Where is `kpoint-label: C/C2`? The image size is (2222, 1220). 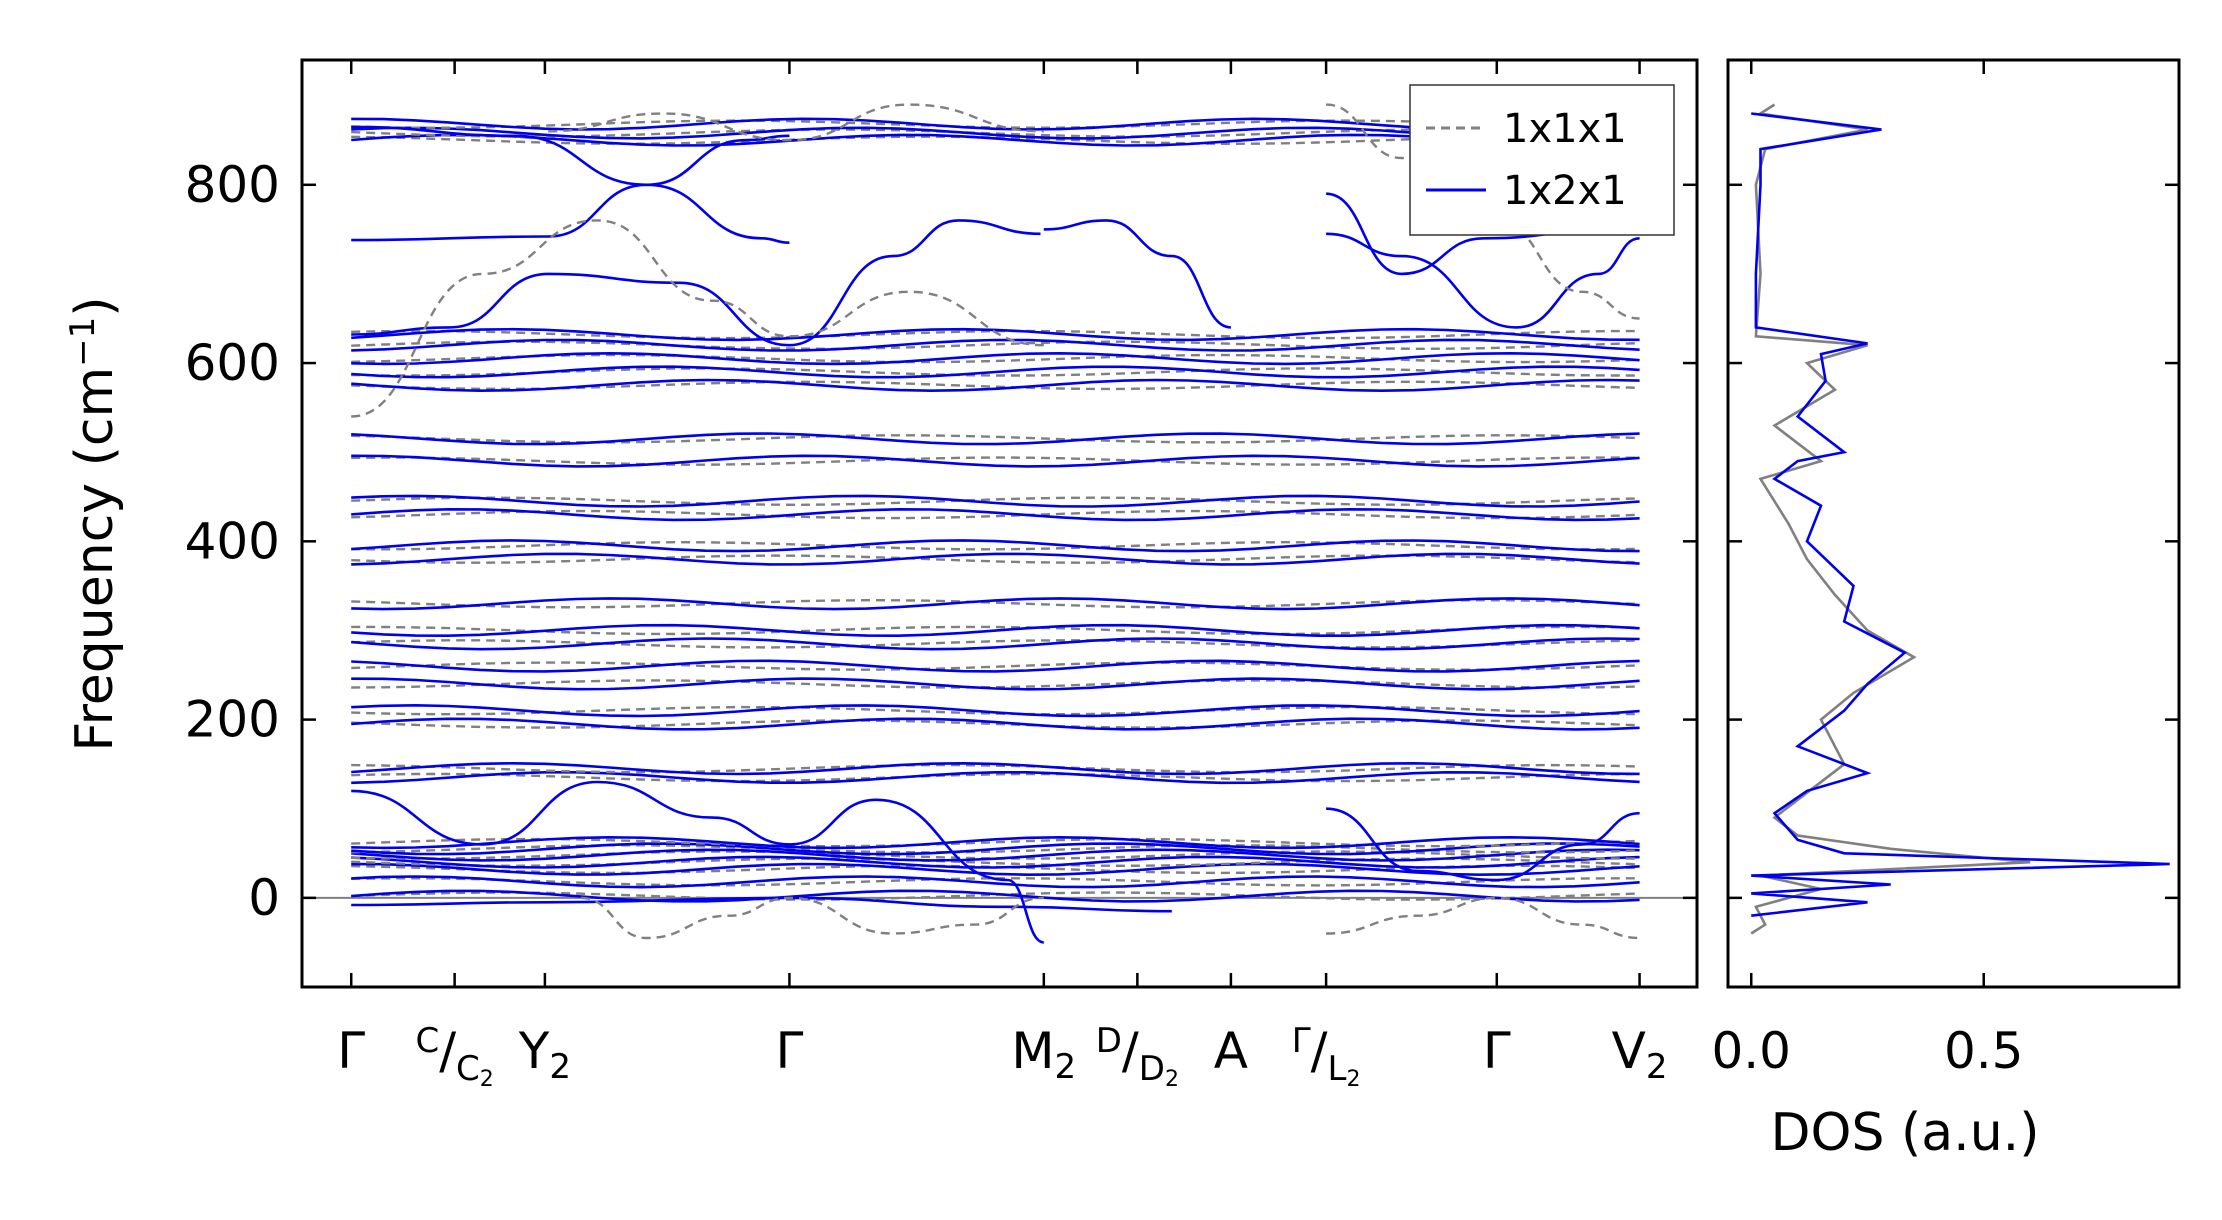
kpoint-label: C/C2 is located at coordinates (454, 1056).